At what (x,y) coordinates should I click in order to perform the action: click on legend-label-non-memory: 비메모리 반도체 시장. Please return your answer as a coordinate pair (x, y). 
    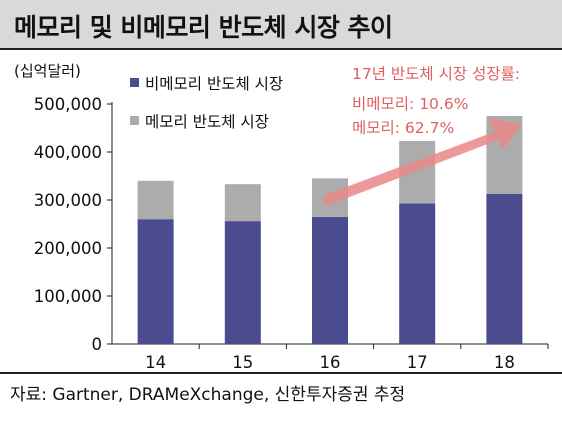
    Looking at the image, I should click on (214, 84).